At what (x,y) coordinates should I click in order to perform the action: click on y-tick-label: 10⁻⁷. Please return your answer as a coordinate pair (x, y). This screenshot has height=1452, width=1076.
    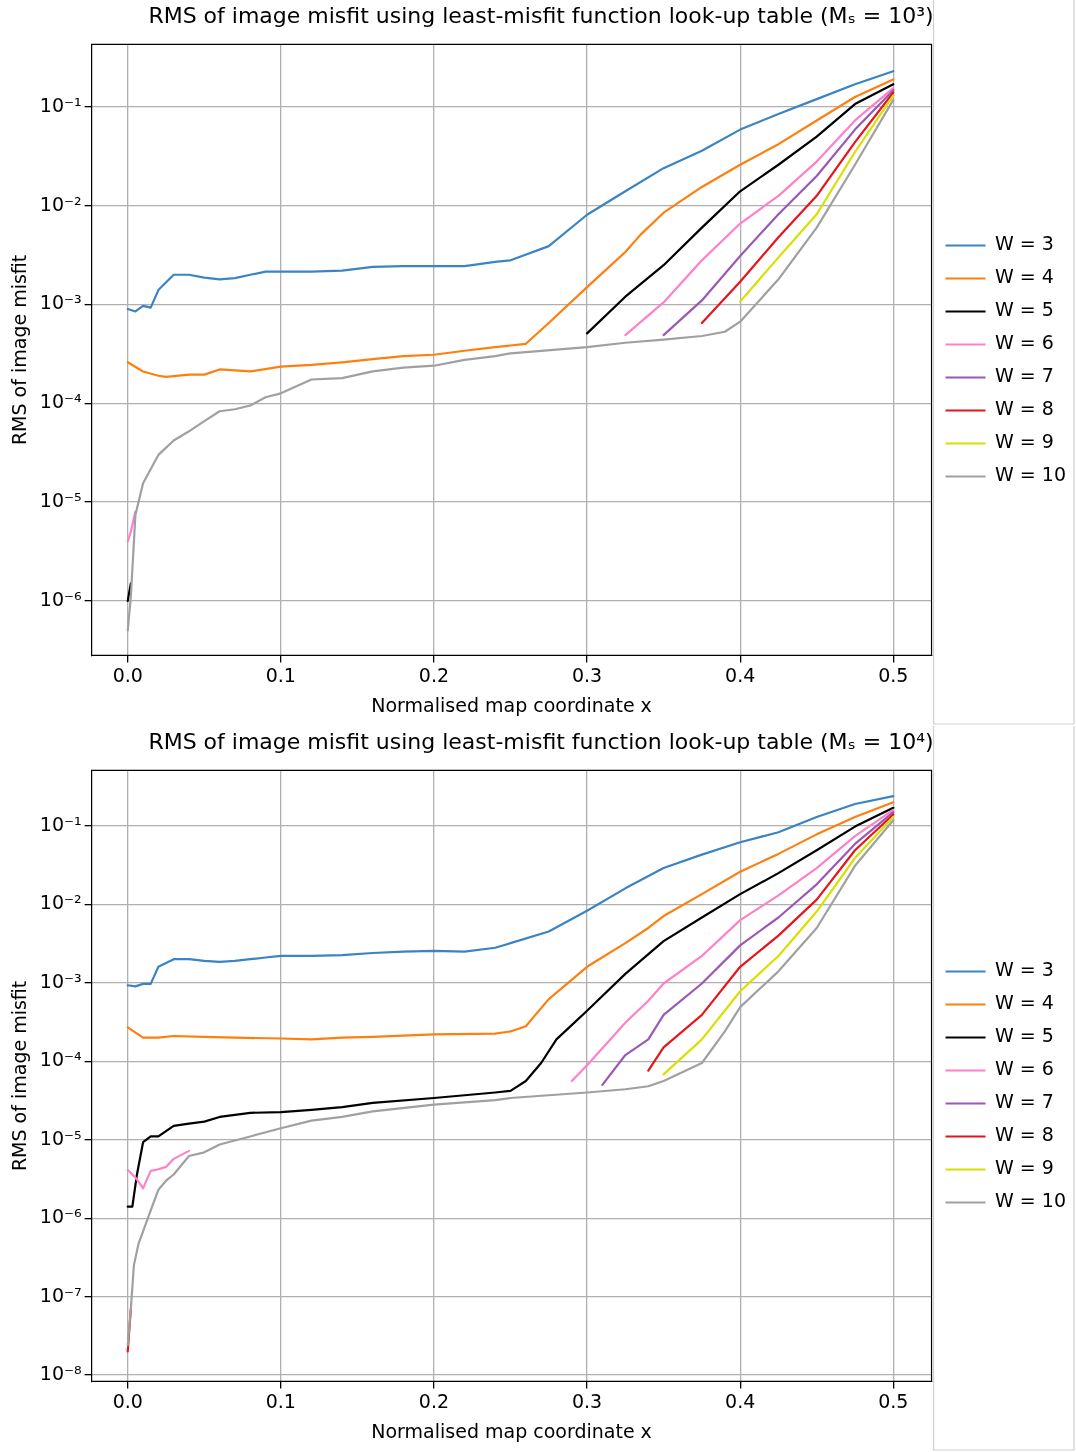
    Looking at the image, I should click on (60, 1294).